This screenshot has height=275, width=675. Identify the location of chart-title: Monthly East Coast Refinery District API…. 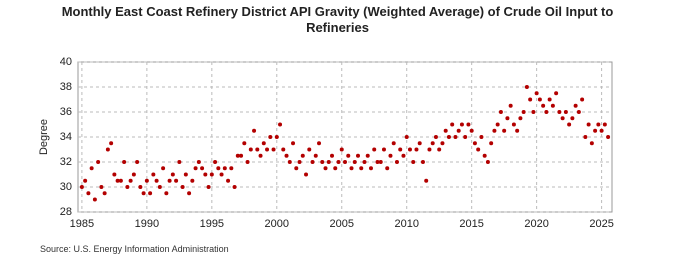
(337, 19).